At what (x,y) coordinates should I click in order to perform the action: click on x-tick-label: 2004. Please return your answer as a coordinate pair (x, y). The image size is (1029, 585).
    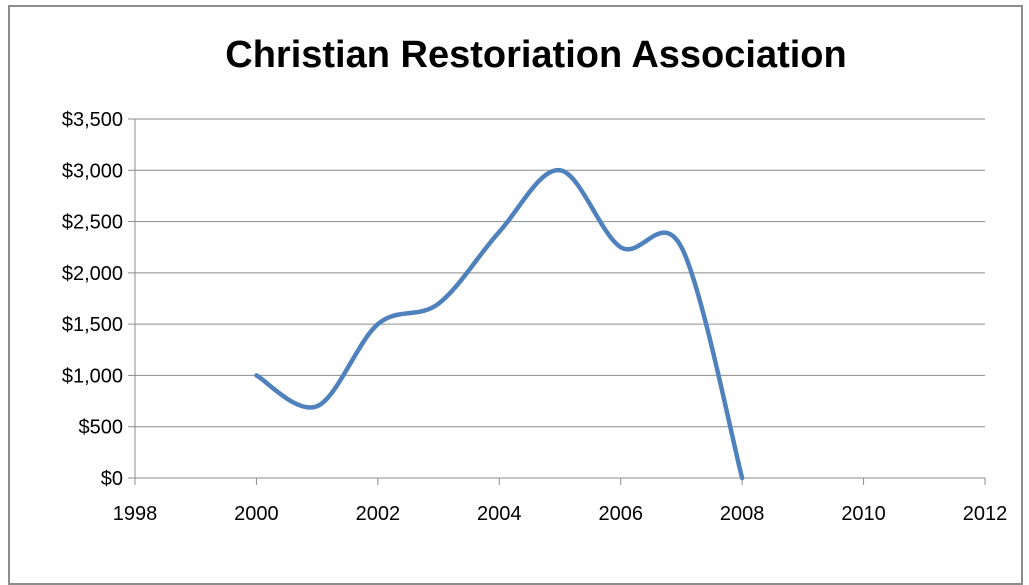
    Looking at the image, I should click on (499, 514).